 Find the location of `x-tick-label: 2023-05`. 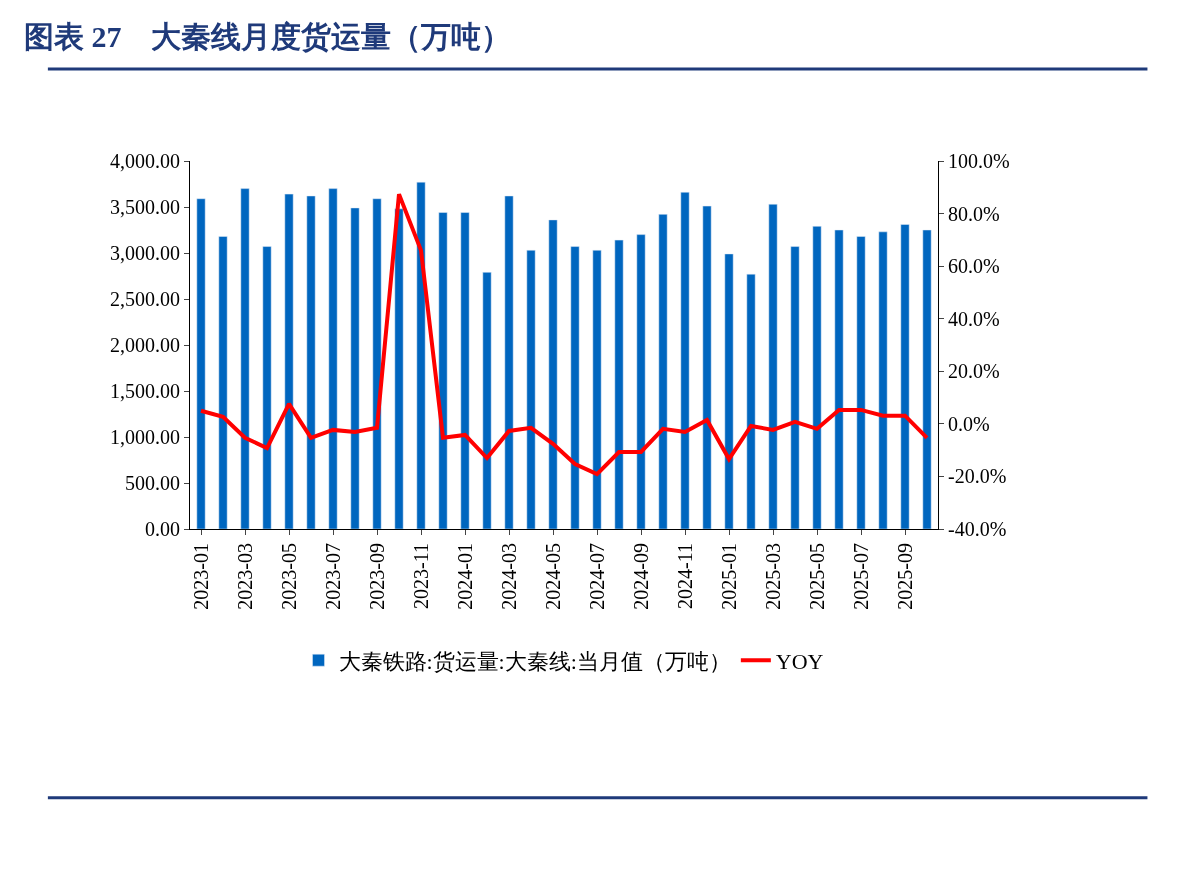

x-tick-label: 2023-05 is located at coordinates (288, 576).